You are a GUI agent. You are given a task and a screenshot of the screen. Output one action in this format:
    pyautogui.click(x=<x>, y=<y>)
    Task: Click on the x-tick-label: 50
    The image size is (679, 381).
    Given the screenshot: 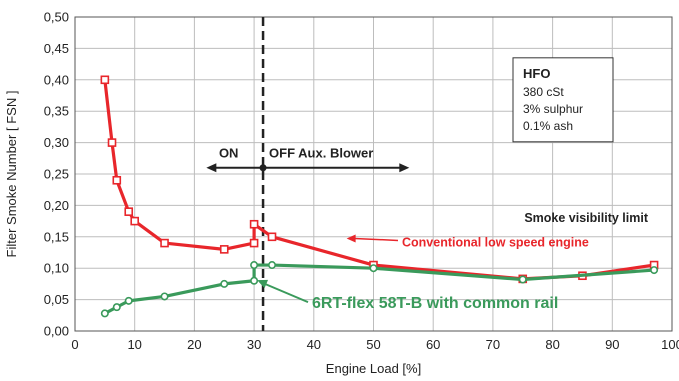 What is the action you would take?
    pyautogui.click(x=373, y=344)
    